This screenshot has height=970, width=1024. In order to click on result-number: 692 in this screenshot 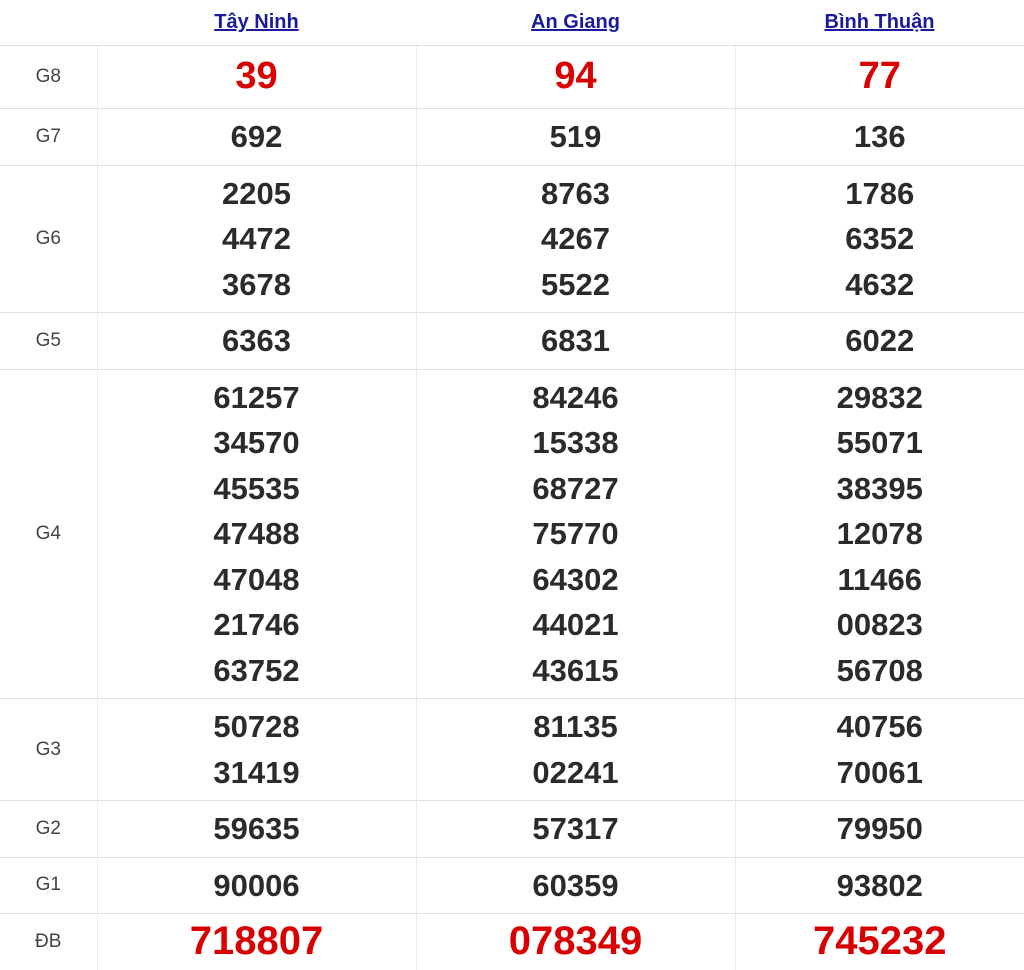, I will do `click(257, 137)`.